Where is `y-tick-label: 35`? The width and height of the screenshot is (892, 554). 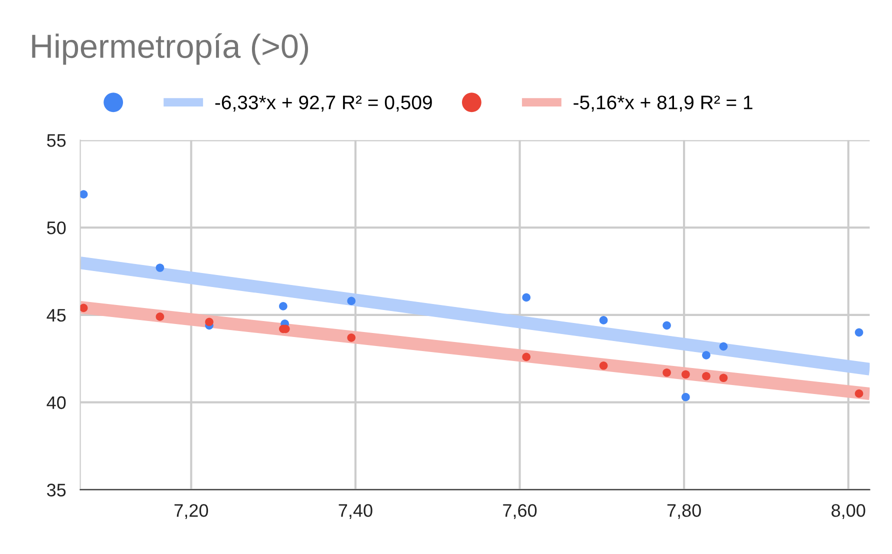
y-tick-label: 35 is located at coordinates (56, 490).